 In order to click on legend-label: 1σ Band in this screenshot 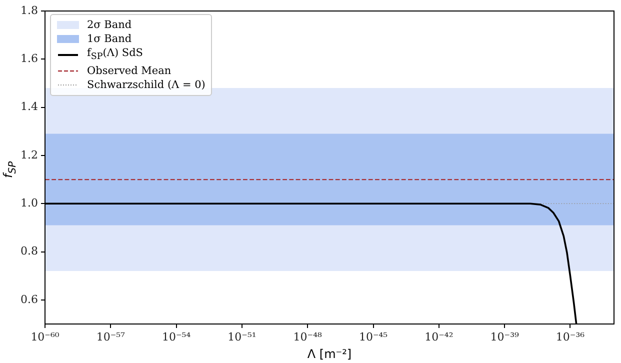, I will do `click(109, 39)`.